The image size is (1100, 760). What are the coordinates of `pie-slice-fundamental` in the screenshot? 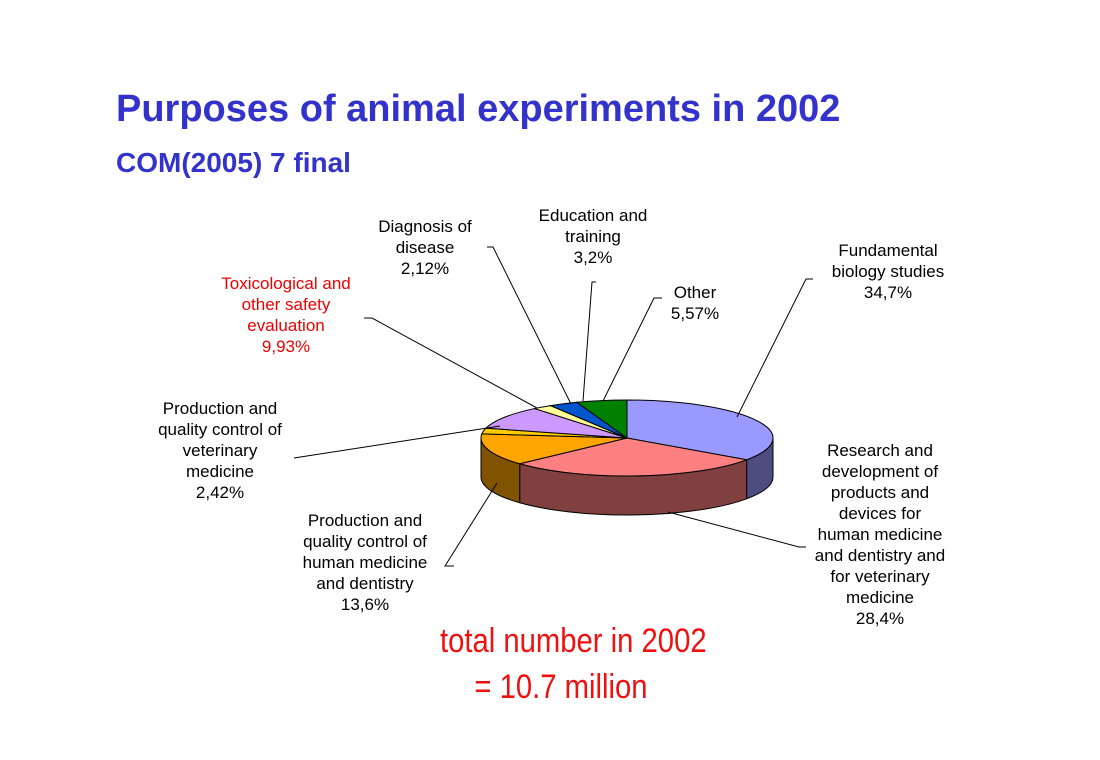 It's located at (700, 430).